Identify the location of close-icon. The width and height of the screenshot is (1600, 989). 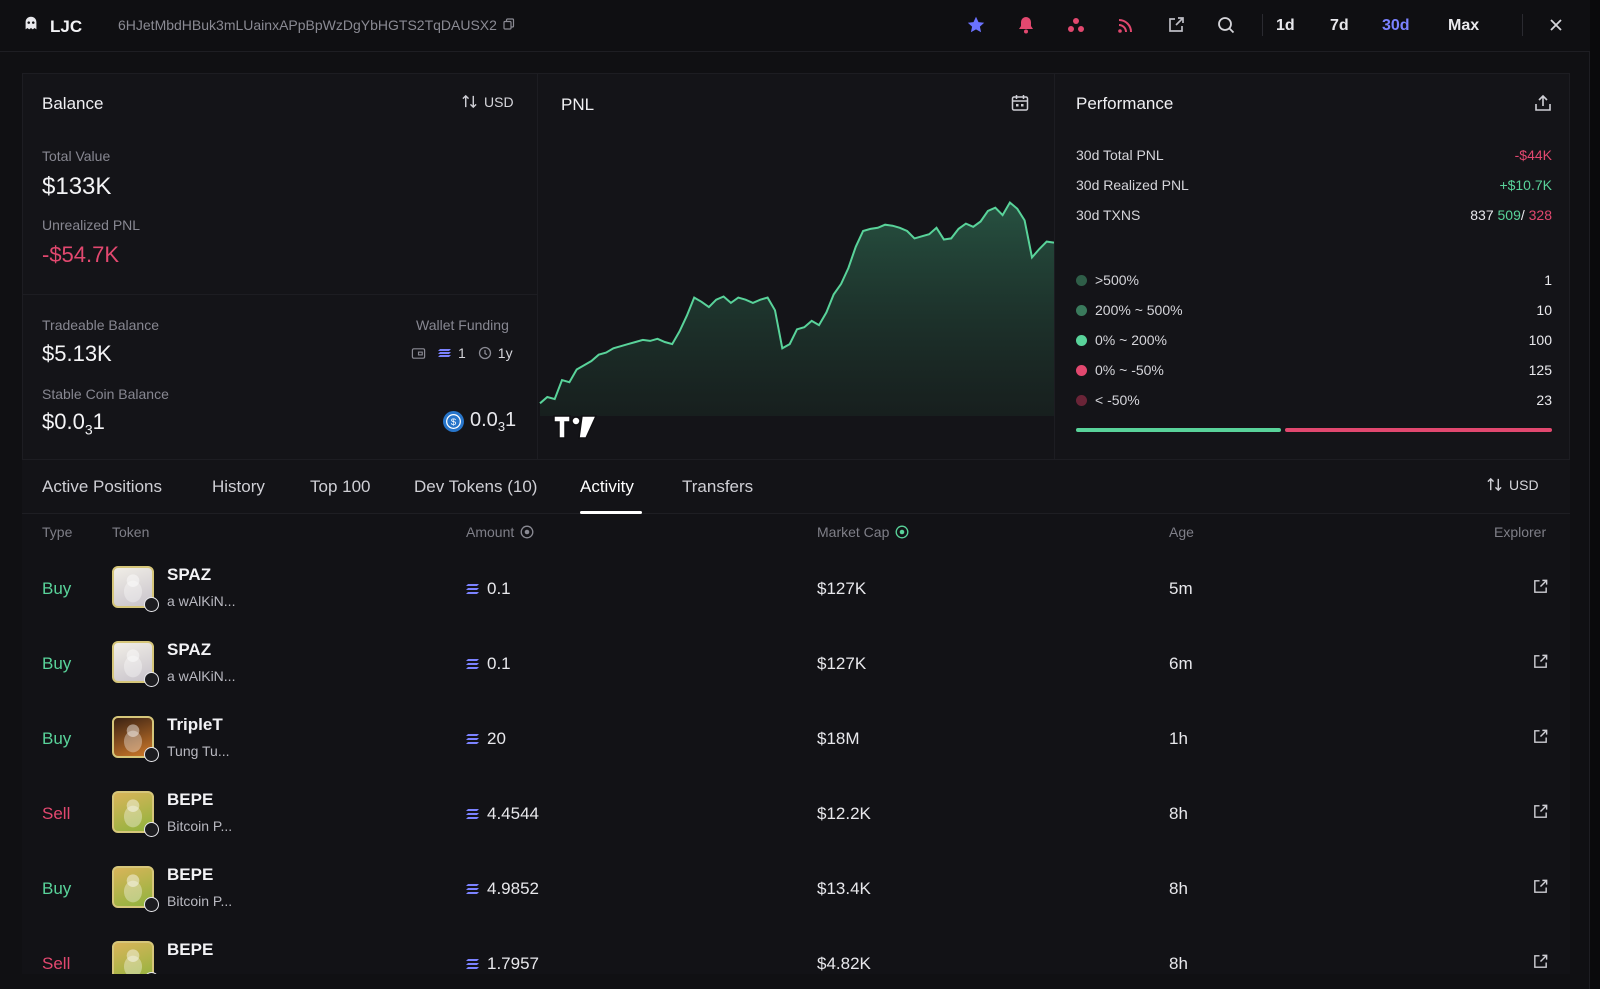
(1556, 25).